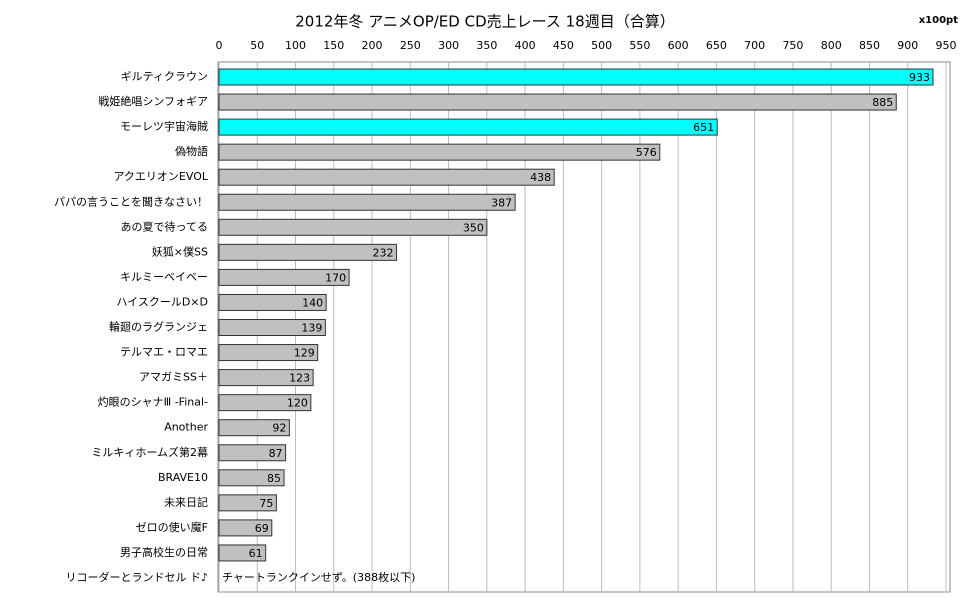 The image size is (970, 604). Describe the element at coordinates (372, 45) in the screenshot. I see `x-tick-label: 200` at that location.